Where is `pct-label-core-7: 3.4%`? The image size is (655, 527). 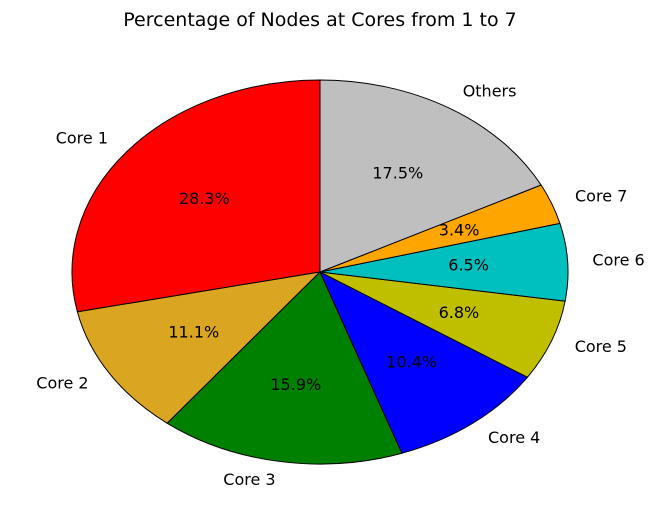 pct-label-core-7: 3.4% is located at coordinates (459, 230).